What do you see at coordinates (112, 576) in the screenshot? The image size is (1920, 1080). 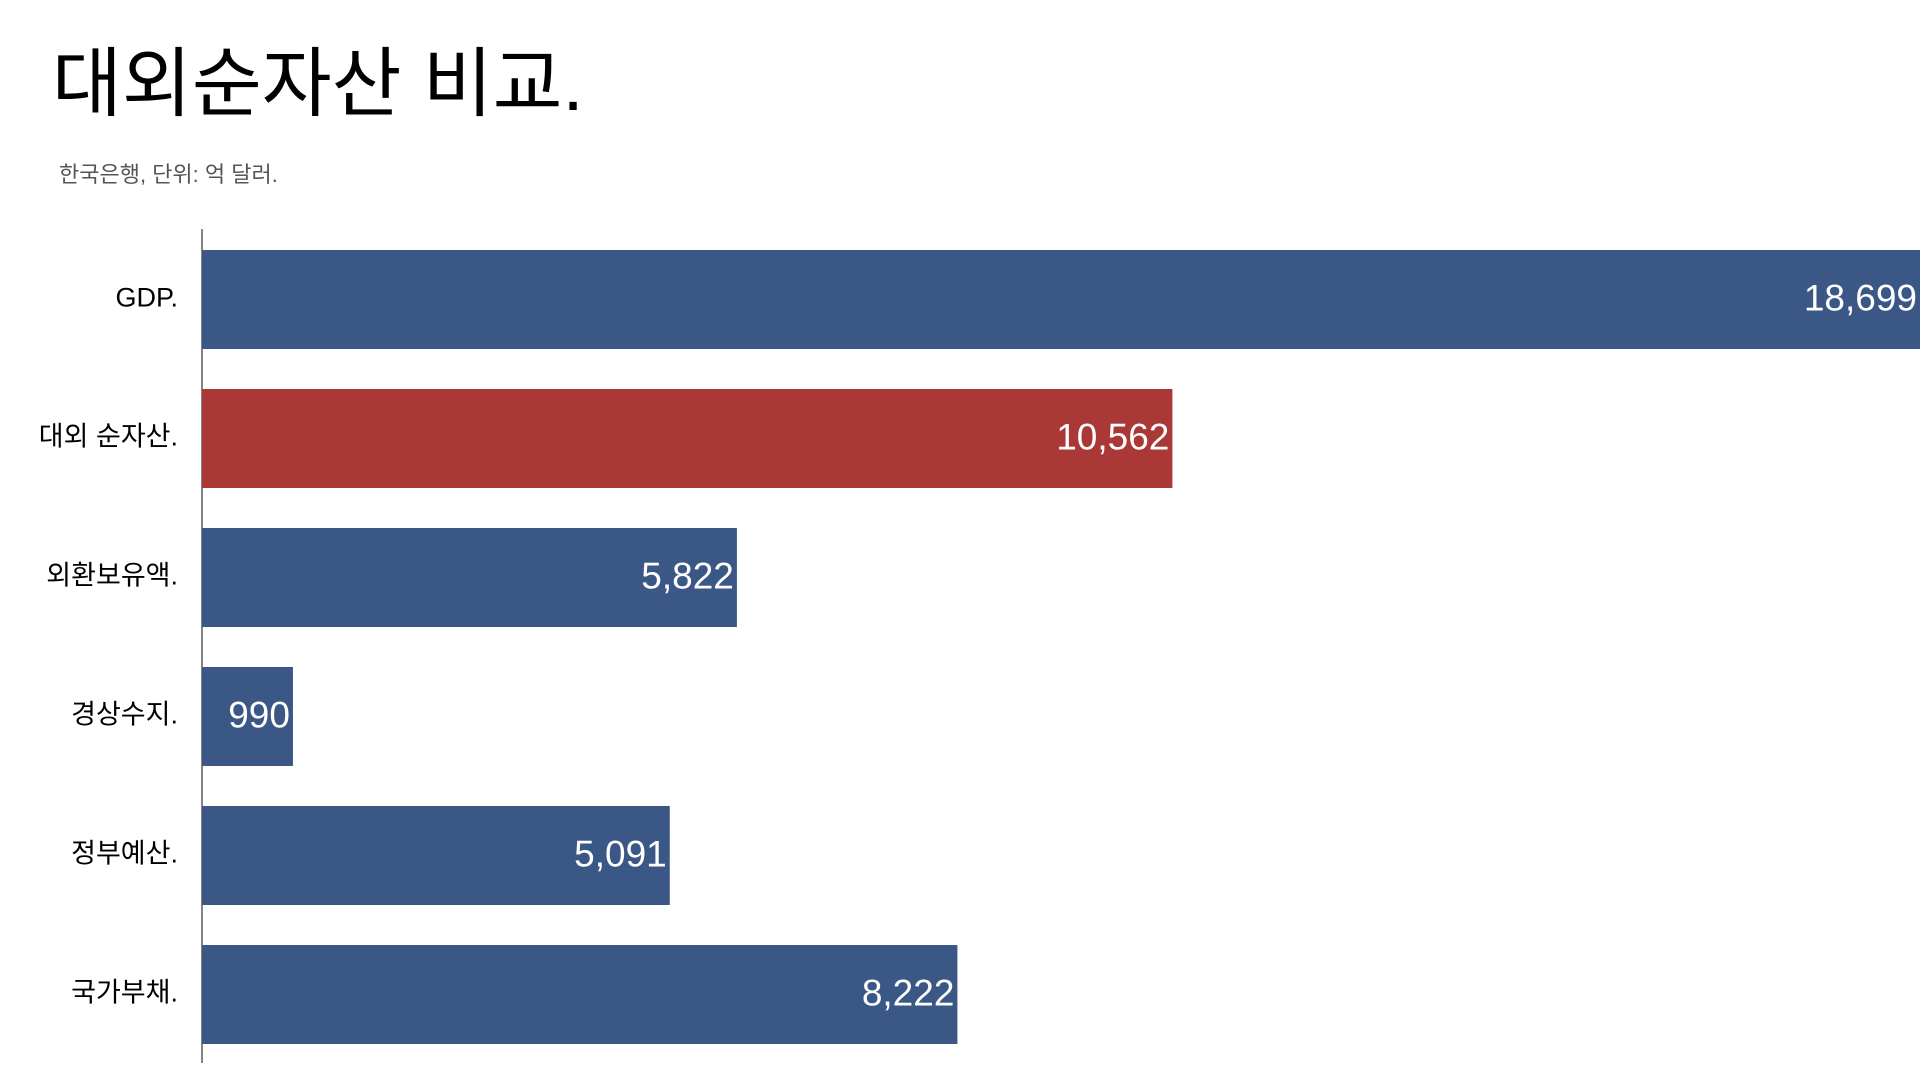 I see `category-label: 외환보유액.` at bounding box center [112, 576].